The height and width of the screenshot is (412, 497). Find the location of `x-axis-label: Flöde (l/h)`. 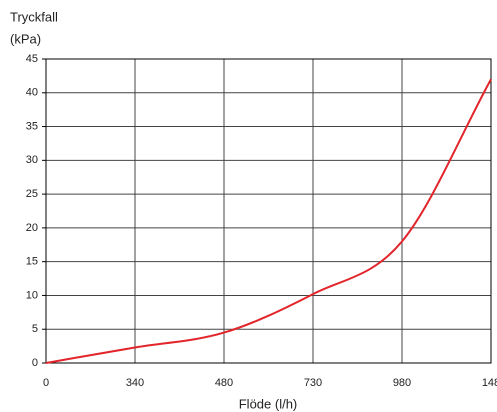

x-axis-label: Flöde (l/h) is located at coordinates (268, 403).